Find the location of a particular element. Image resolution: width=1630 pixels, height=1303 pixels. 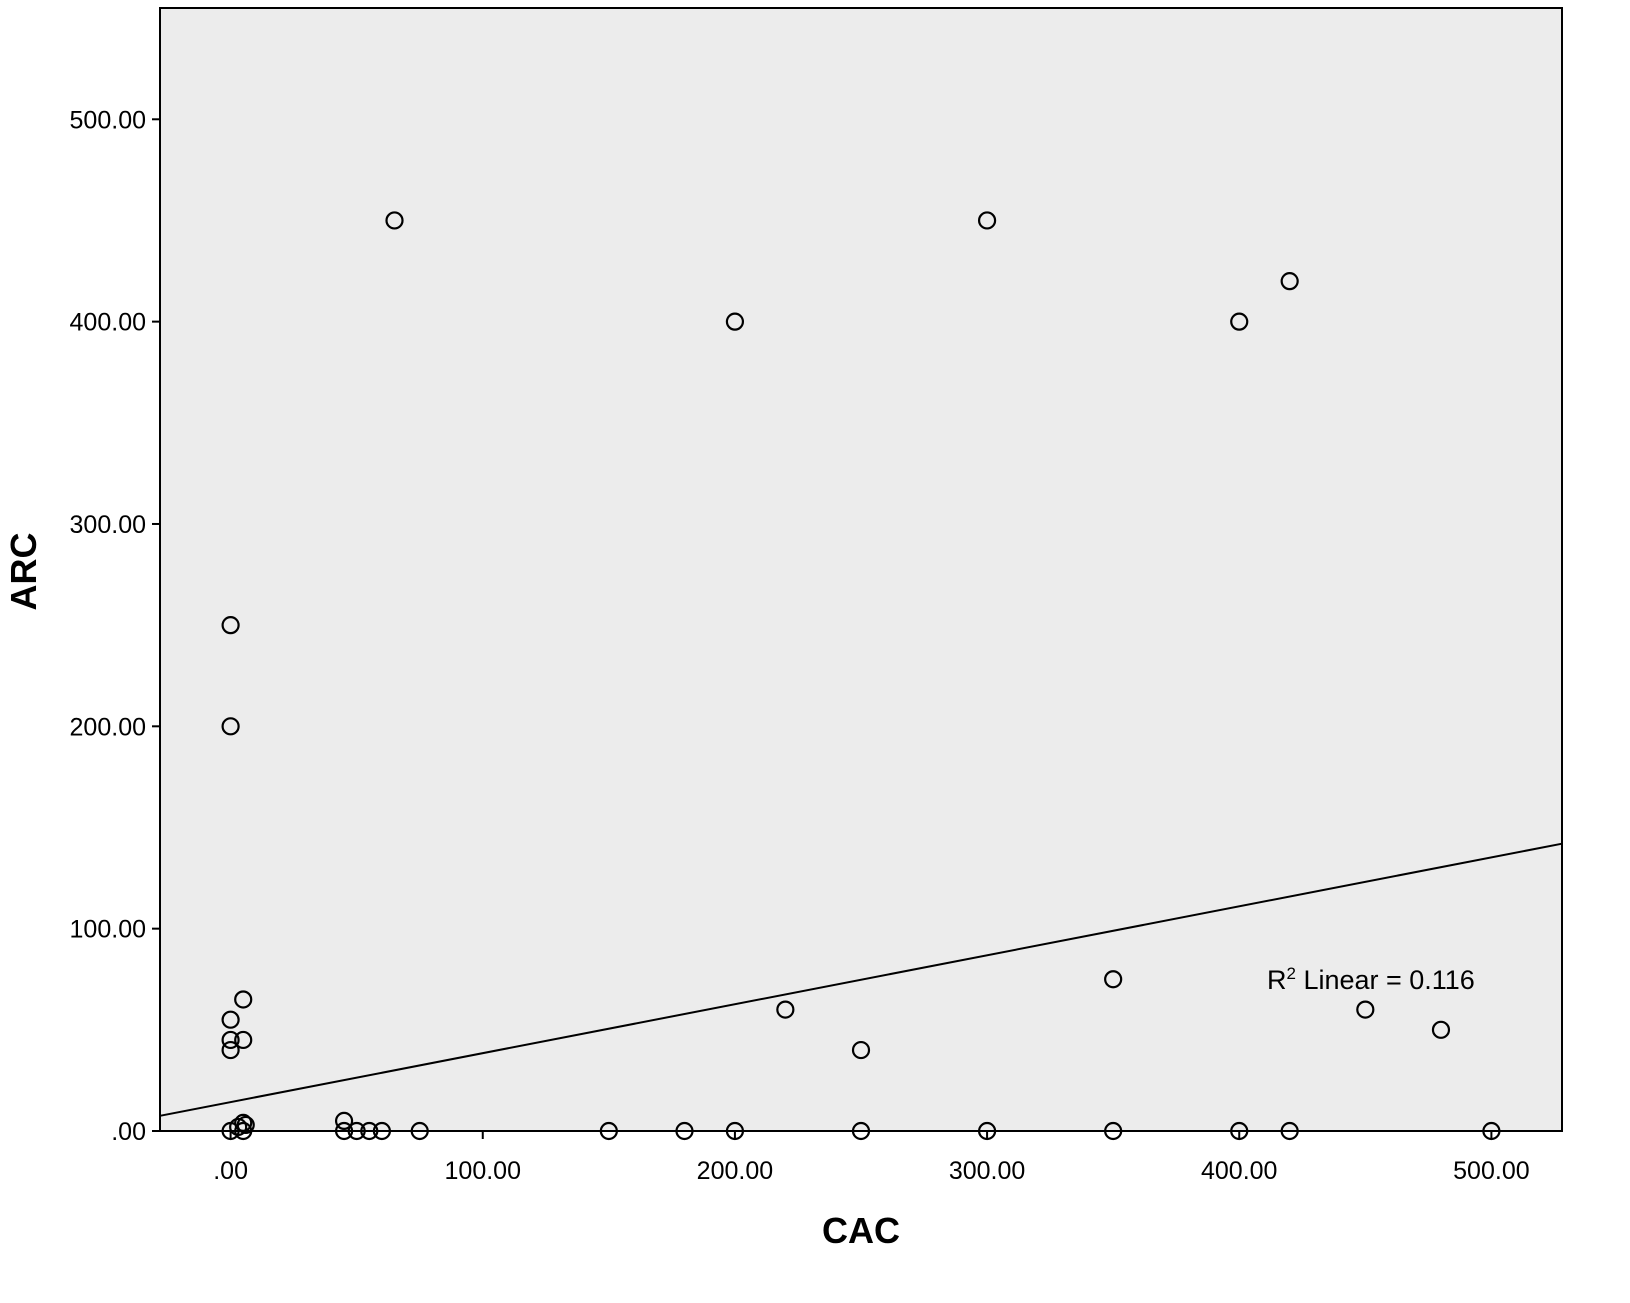

x-tick-label: 500.00 is located at coordinates (1491, 1171).